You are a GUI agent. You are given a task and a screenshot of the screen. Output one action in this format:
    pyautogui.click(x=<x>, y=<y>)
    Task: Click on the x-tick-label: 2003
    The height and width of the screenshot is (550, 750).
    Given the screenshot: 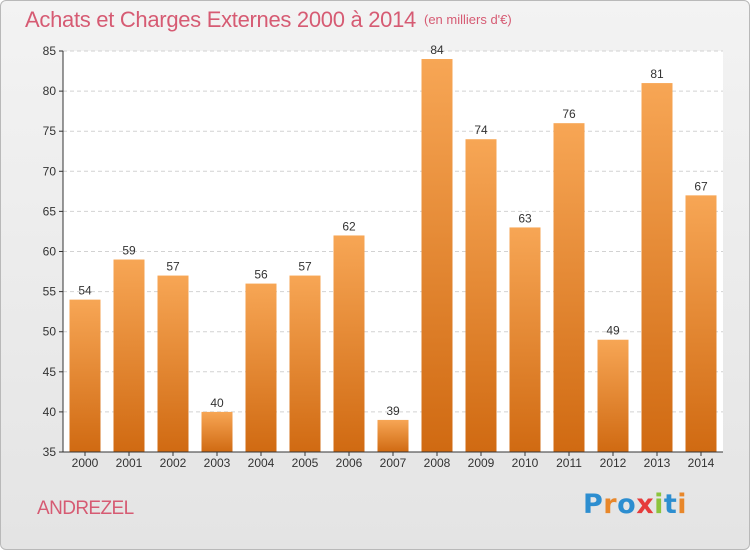 What is the action you would take?
    pyautogui.click(x=217, y=463)
    